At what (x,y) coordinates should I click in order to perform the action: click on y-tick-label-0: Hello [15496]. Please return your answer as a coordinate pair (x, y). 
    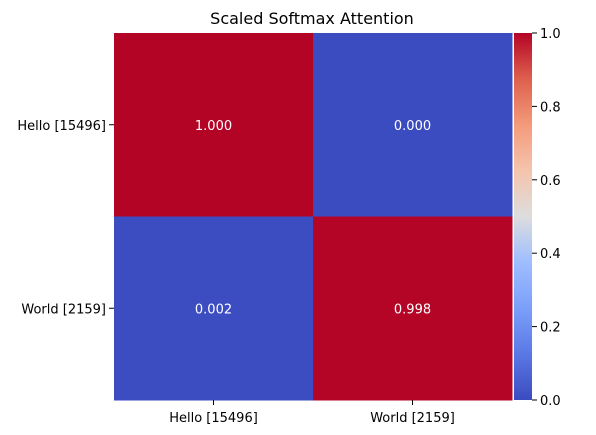
    Looking at the image, I should click on (61, 126).